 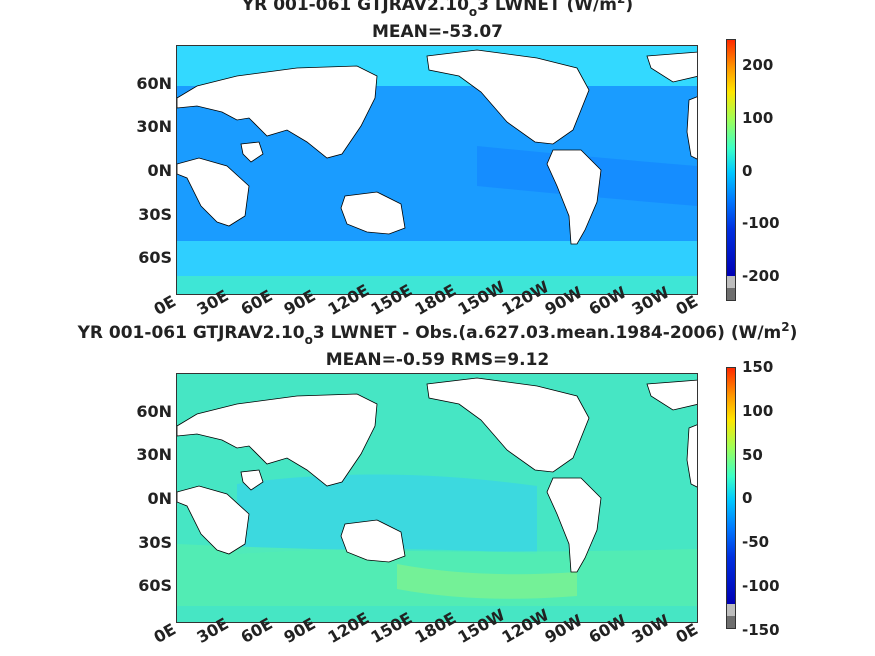 I want to click on p1-lat-60n: 60N, so click(x=154, y=83).